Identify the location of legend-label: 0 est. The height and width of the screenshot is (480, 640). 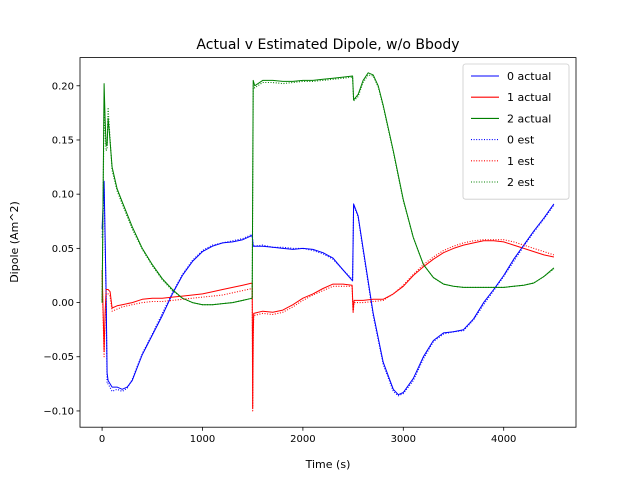
(521, 140).